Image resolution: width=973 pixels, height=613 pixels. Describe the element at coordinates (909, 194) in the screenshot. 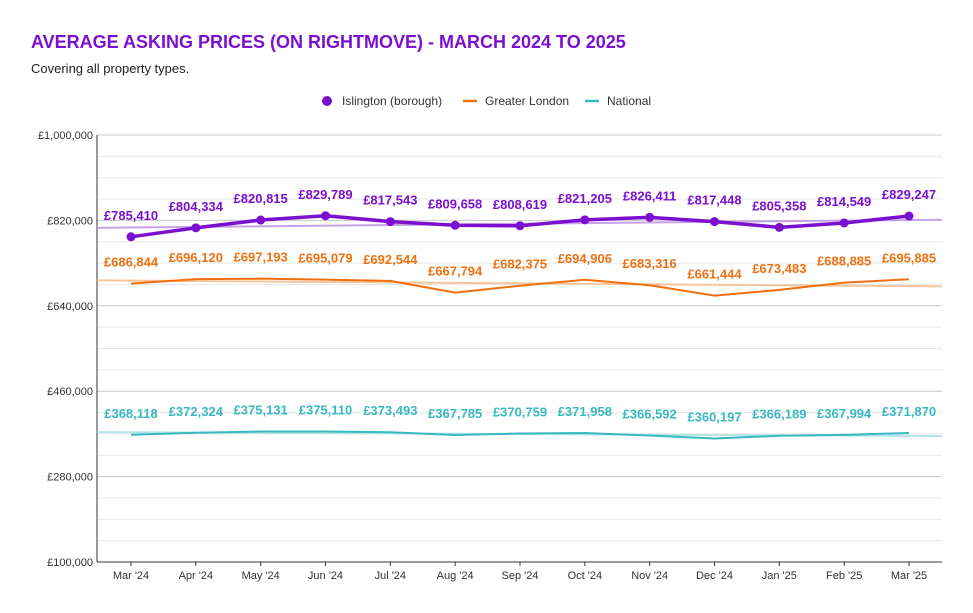

I see `data-label: £829,247` at that location.